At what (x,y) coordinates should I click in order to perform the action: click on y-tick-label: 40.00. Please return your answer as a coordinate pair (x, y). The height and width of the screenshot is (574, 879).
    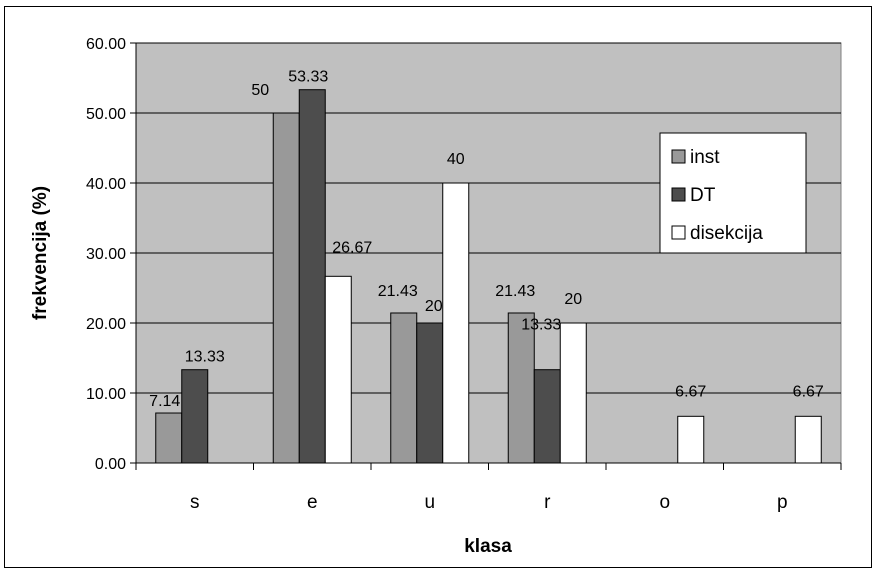
    Looking at the image, I should click on (106, 184).